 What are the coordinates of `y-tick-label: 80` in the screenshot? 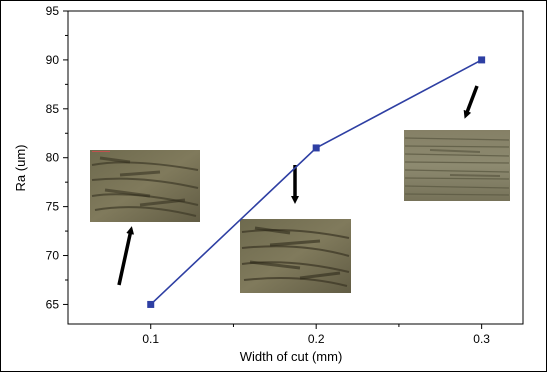 It's located at (53, 158).